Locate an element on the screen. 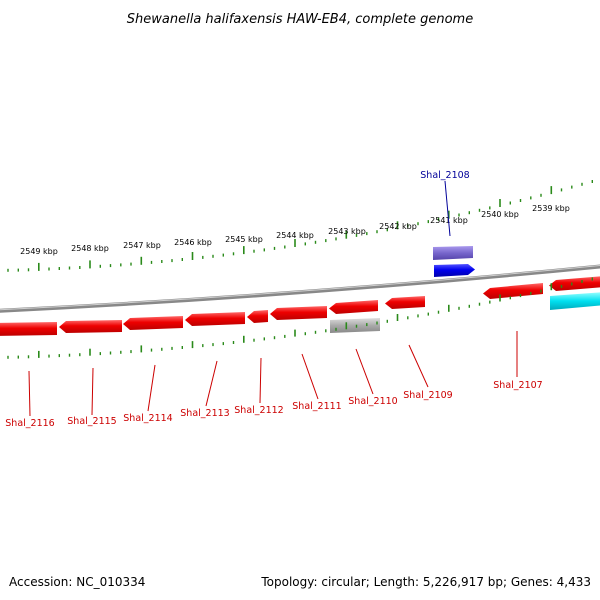  gene-label-group-top: Shal_2108 is located at coordinates (445, 203).